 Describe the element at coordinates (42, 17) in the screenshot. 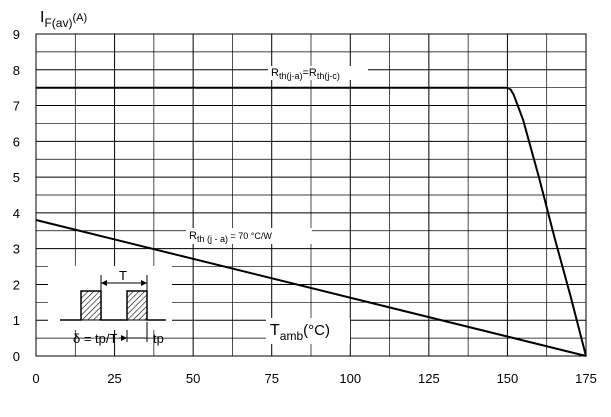

I see `y-axis-label-main: I` at that location.